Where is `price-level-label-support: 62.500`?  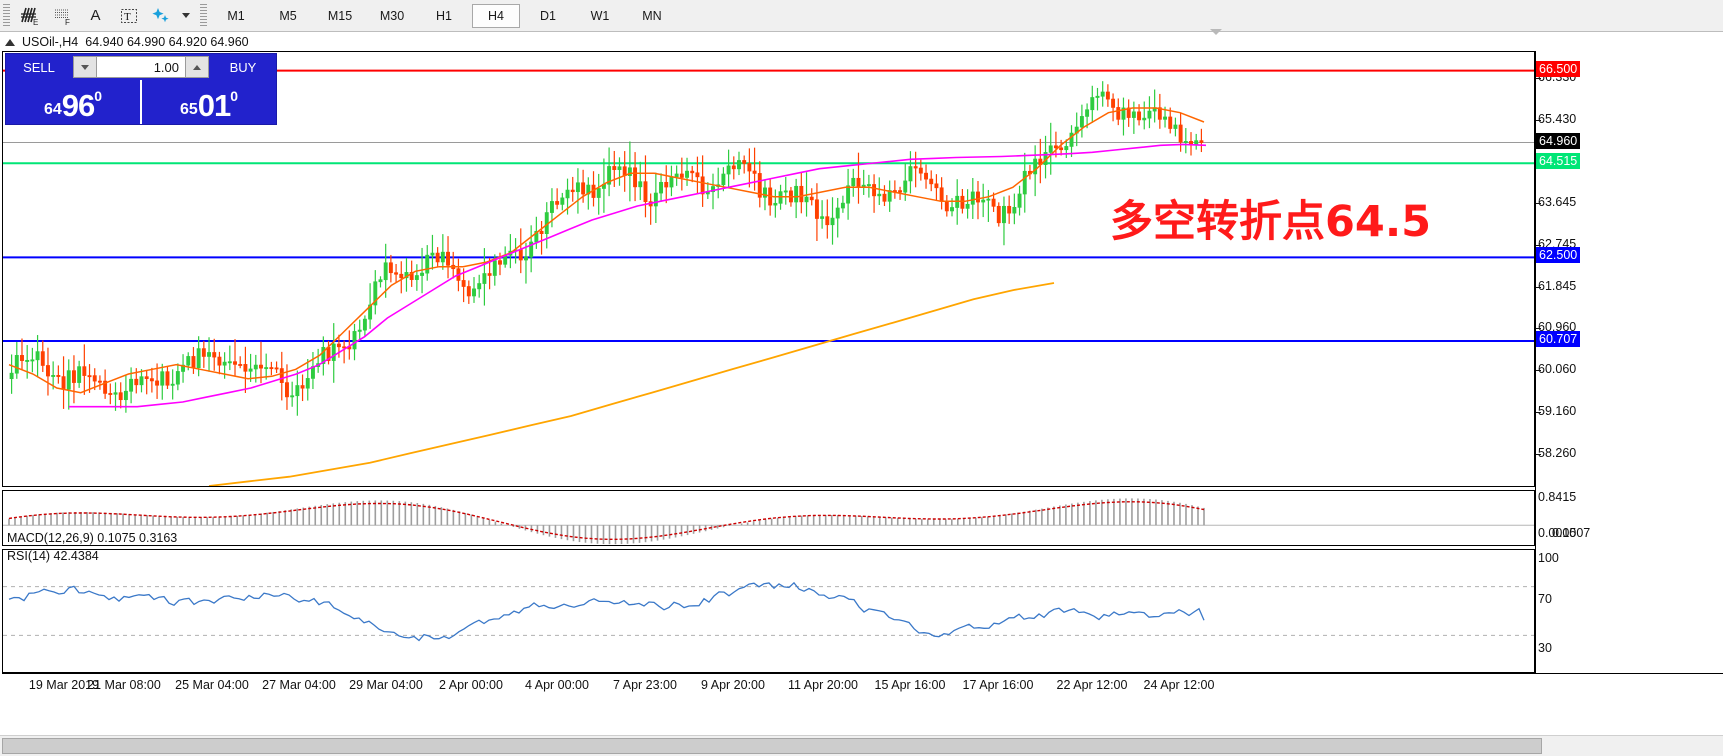
price-level-label-support: 62.500 is located at coordinates (1558, 255).